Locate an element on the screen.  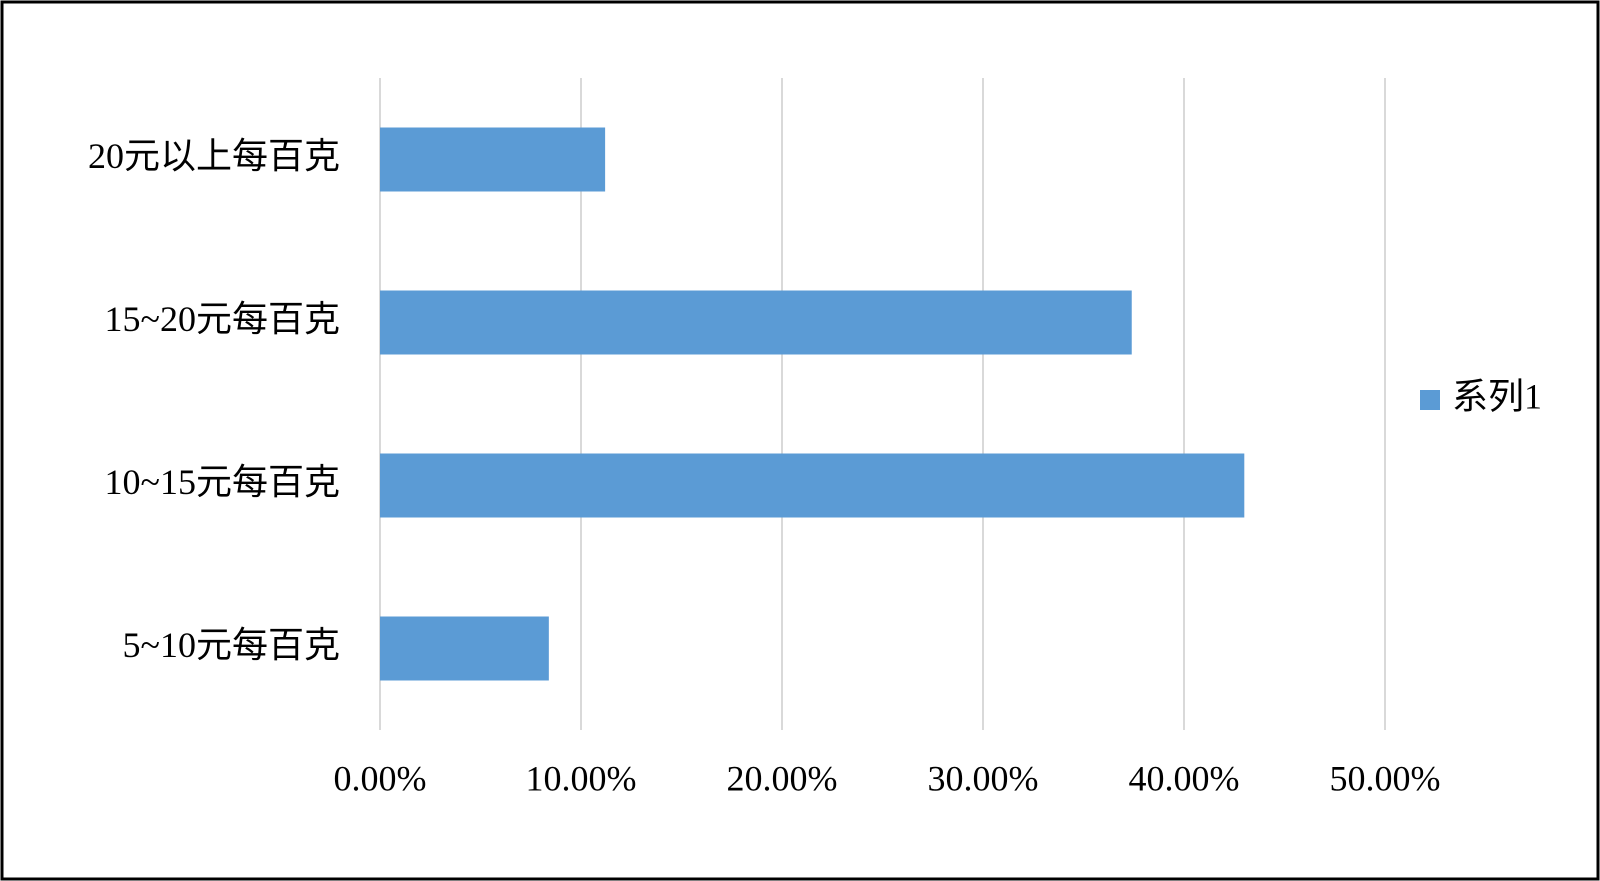
x-tick-label: 0.00% is located at coordinates (380, 778).